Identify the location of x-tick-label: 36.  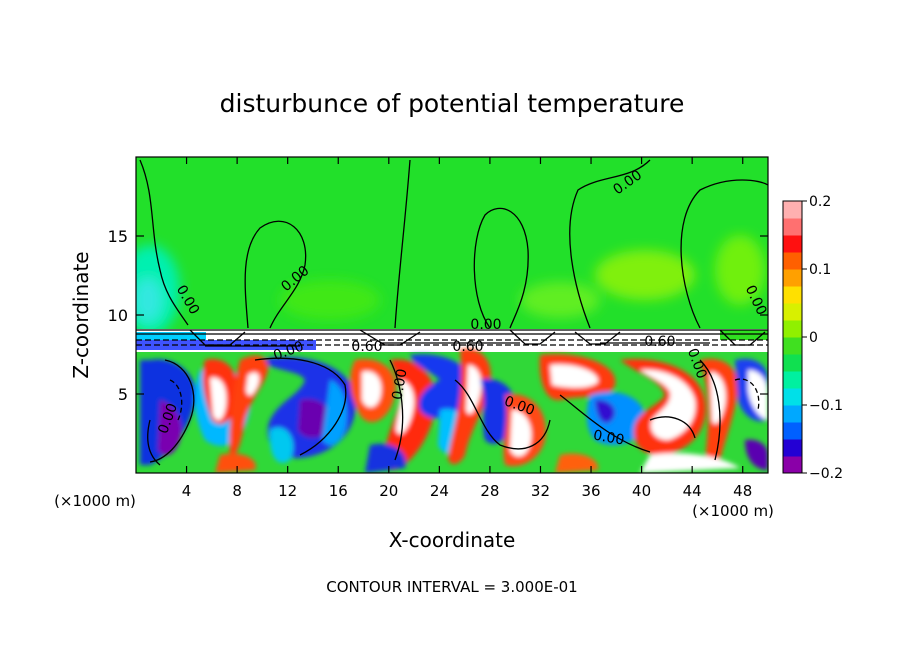
(590, 491).